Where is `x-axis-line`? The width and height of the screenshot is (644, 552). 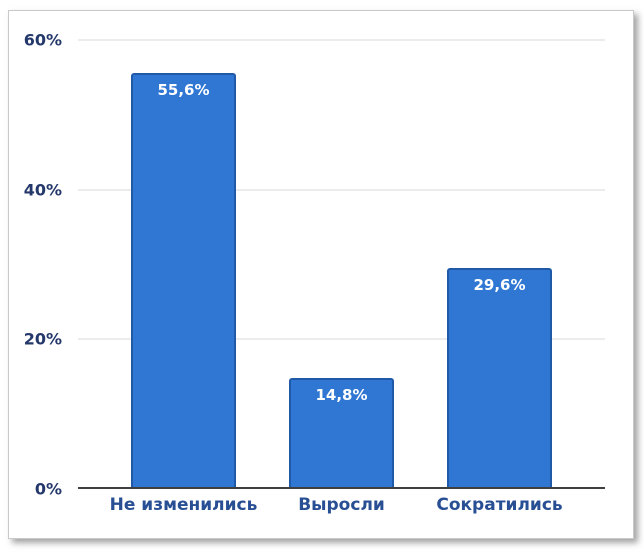 x-axis-line is located at coordinates (341, 488).